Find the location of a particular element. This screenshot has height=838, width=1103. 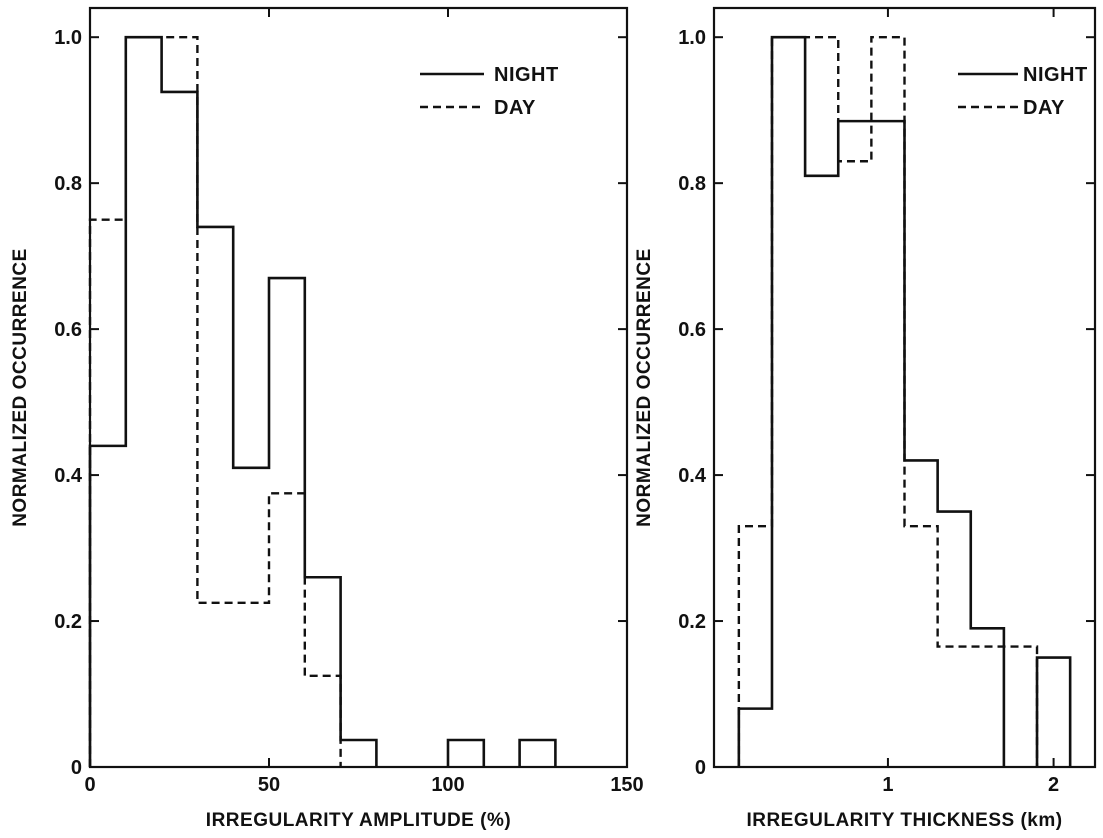

x-tick-label: 0 is located at coordinates (89, 785).